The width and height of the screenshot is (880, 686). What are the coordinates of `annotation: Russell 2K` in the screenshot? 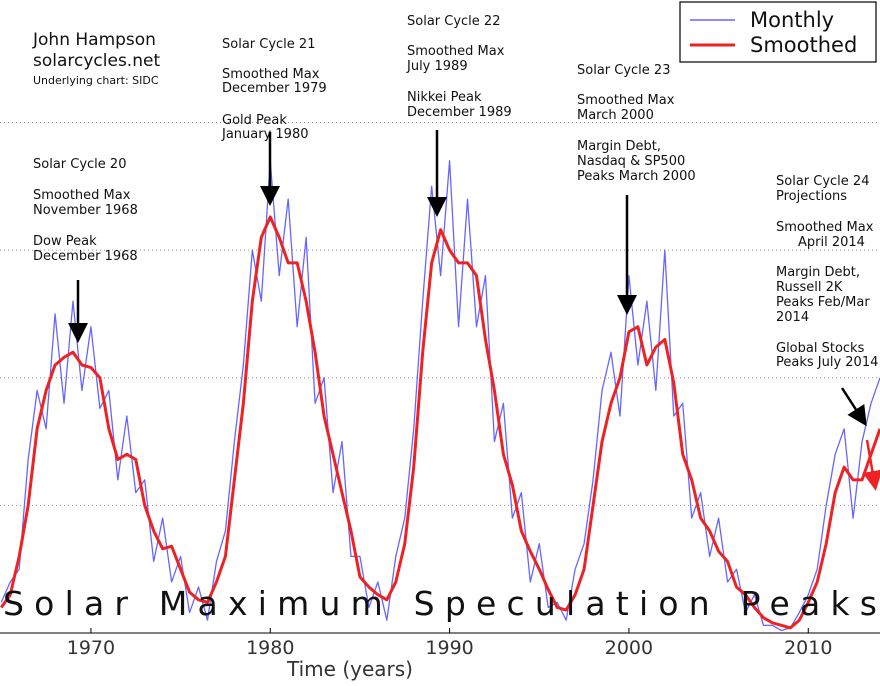 It's located at (809, 287).